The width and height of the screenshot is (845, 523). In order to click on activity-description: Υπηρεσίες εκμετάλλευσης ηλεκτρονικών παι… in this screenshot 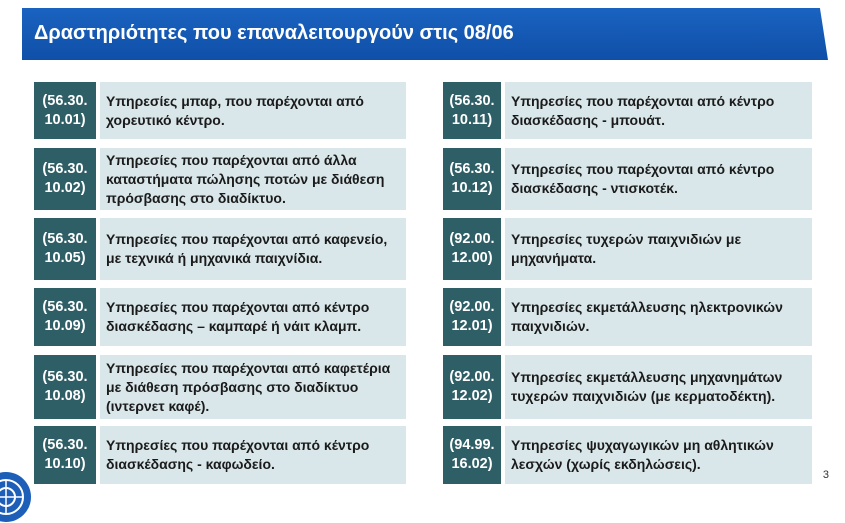, I will do `click(658, 317)`.